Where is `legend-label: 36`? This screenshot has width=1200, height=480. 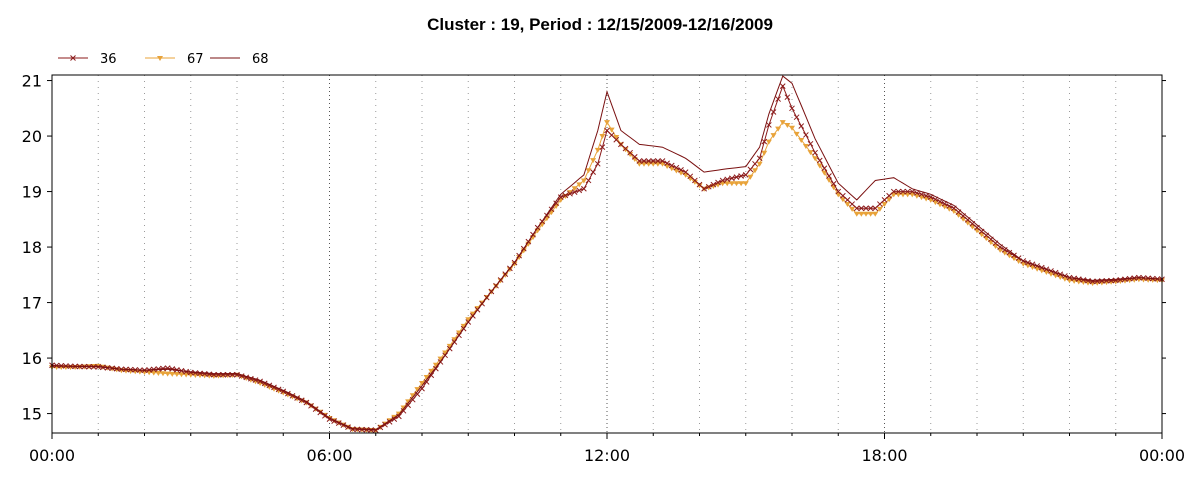 legend-label: 36 is located at coordinates (108, 59).